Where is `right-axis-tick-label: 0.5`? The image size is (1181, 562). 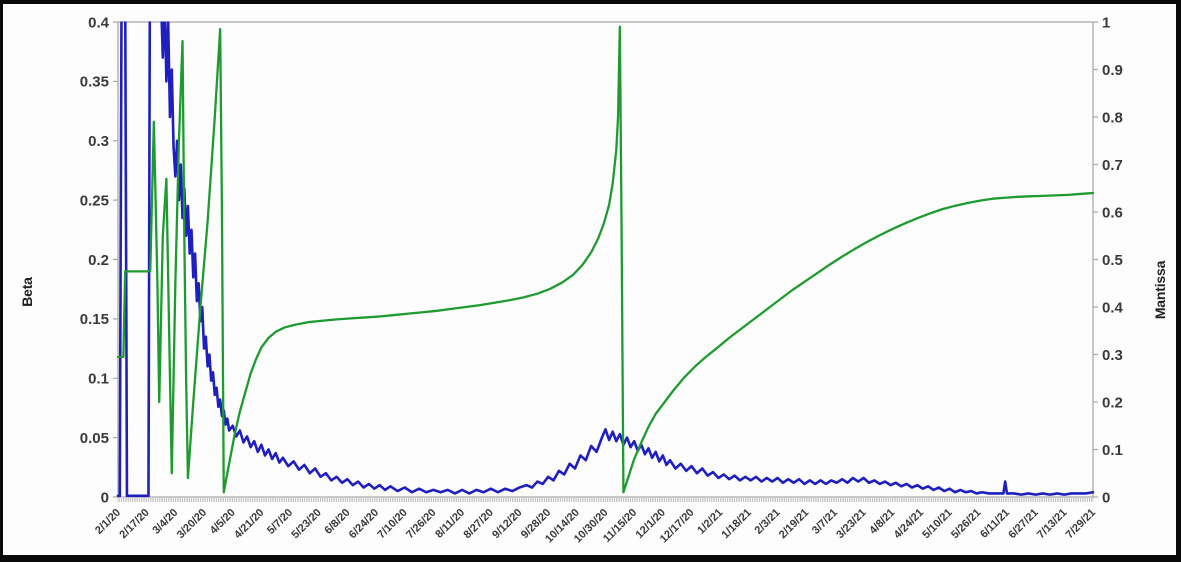
right-axis-tick-label: 0.5 is located at coordinates (1112, 260).